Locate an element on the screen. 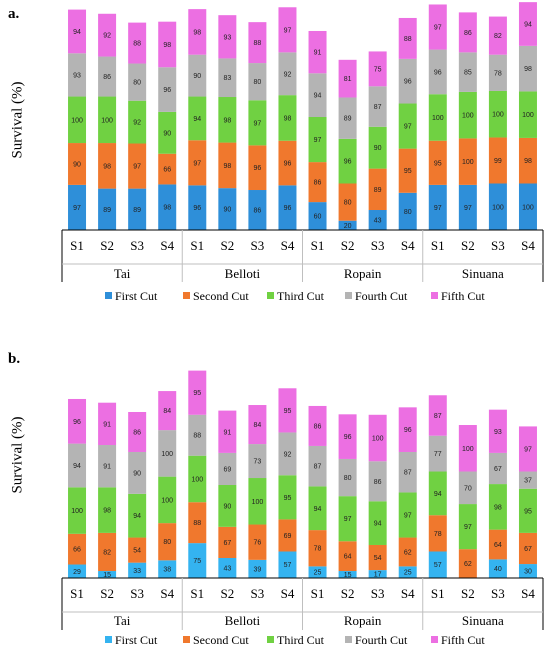 This screenshot has width=550, height=656. group-label: Ropain is located at coordinates (363, 273).